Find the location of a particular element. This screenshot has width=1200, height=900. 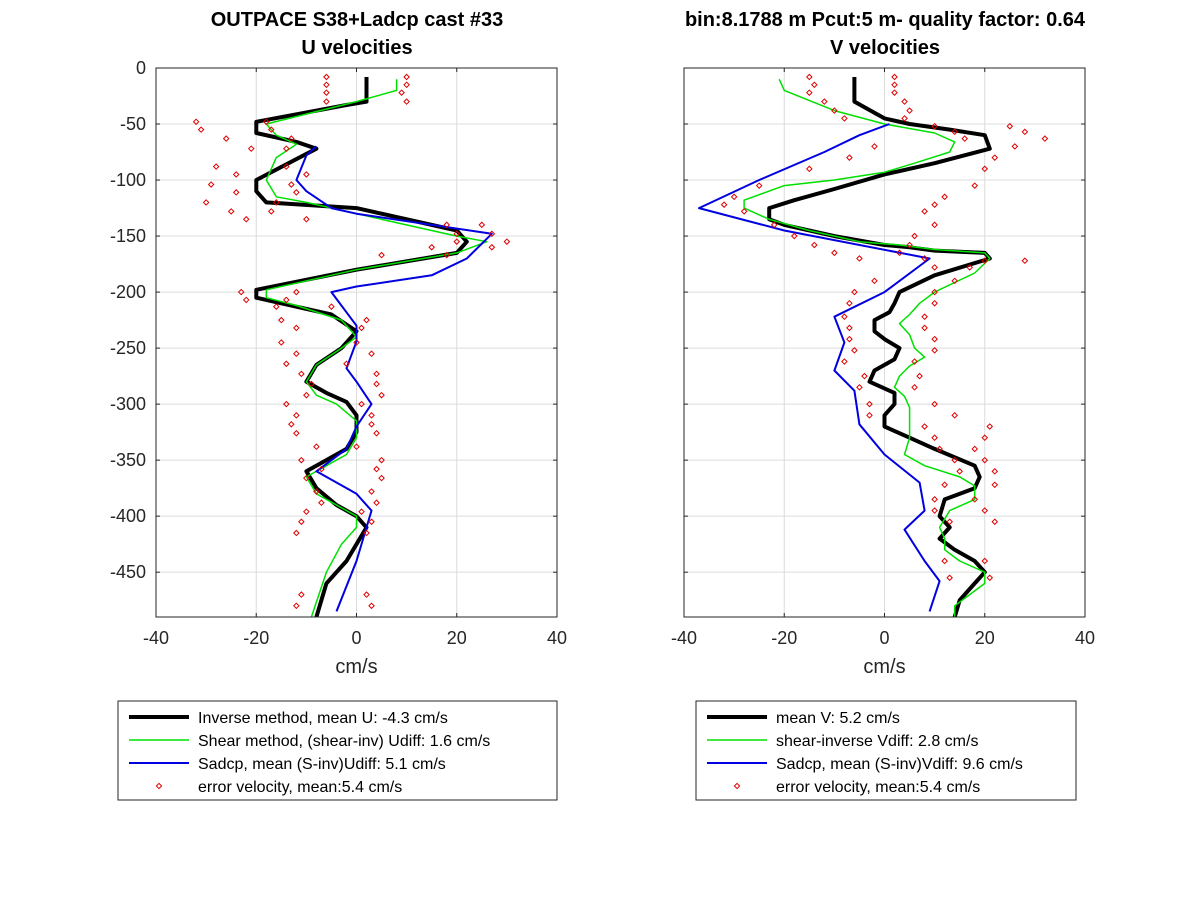

legend-marker-error-velocity is located at coordinates (159, 786).